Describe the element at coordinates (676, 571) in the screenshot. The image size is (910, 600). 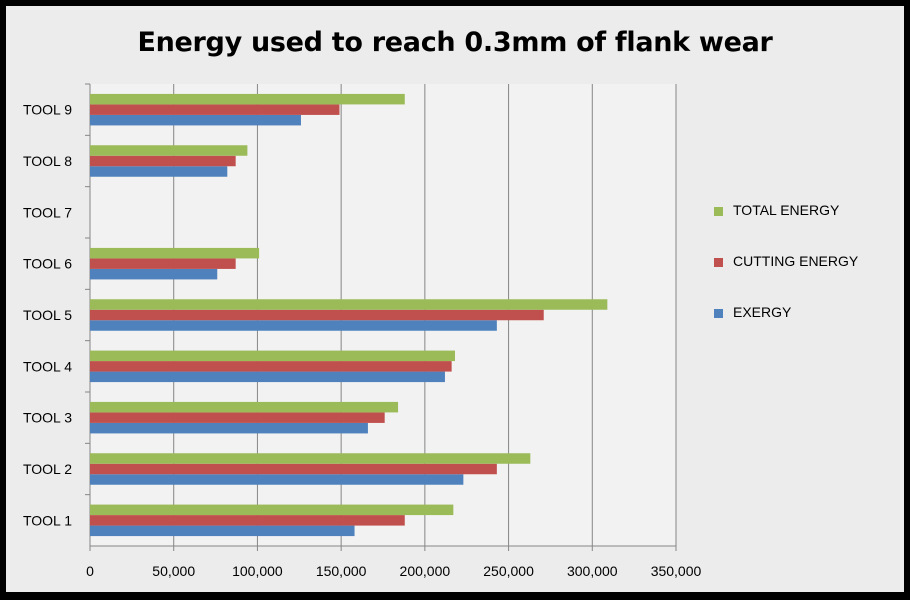
I see `x-tick-label: 350,000` at that location.